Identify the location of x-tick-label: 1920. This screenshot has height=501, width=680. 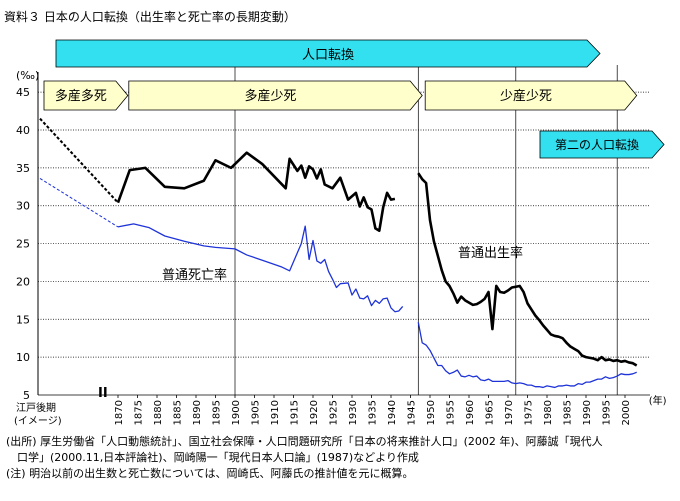
(314, 412).